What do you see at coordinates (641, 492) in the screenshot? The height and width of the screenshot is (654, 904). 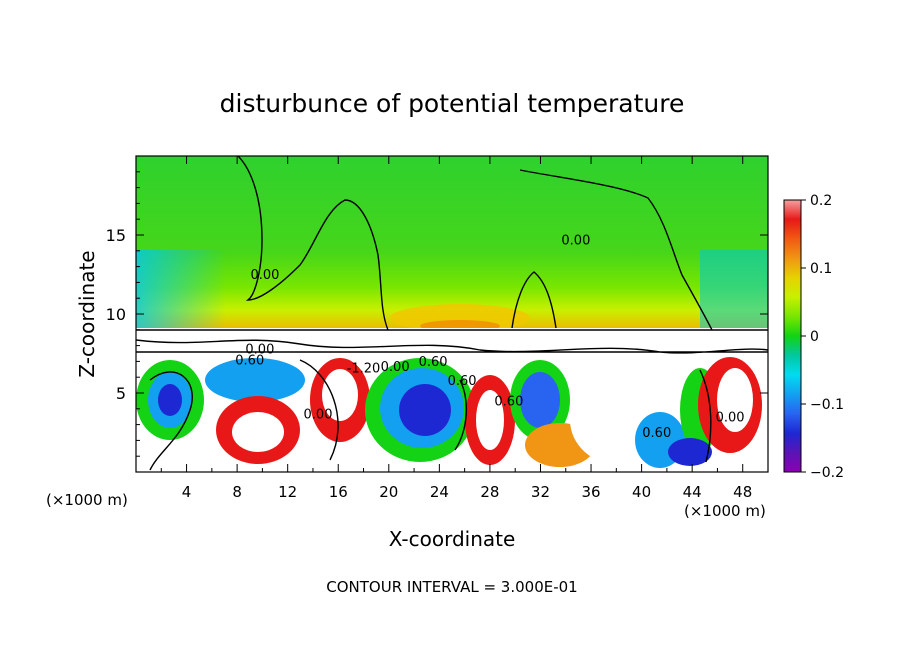 I see `x-tick-label: 40` at bounding box center [641, 492].